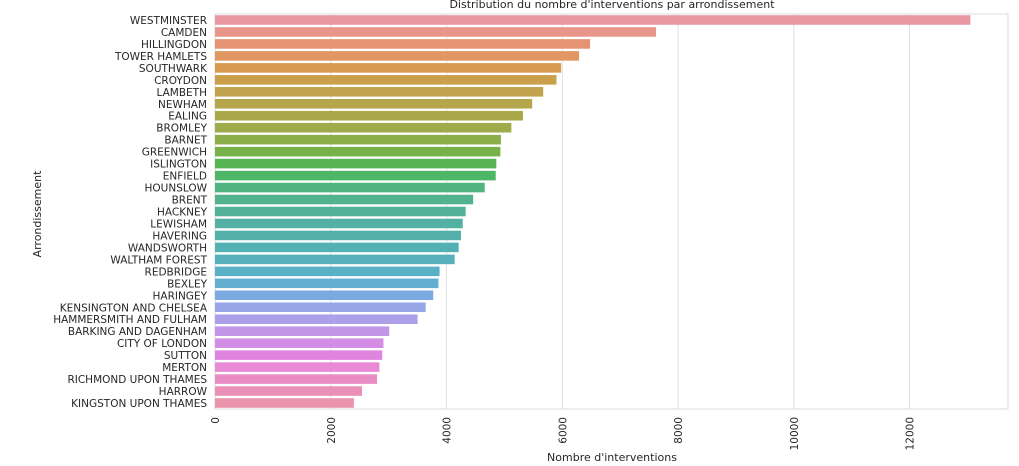 The image size is (1019, 466). Describe the element at coordinates (679, 430) in the screenshot. I see `x-tick-label: 8000` at that location.